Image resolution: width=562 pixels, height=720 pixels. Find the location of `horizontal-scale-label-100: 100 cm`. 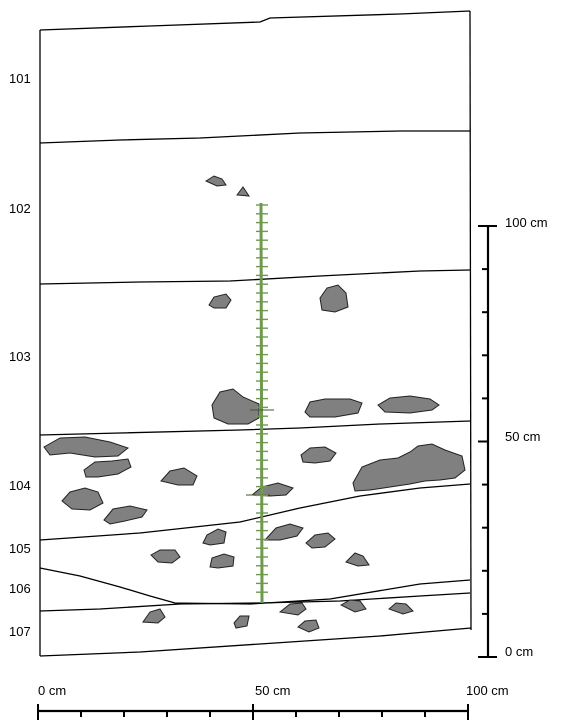

horizontal-scale-label-100: 100 cm is located at coordinates (487, 690).